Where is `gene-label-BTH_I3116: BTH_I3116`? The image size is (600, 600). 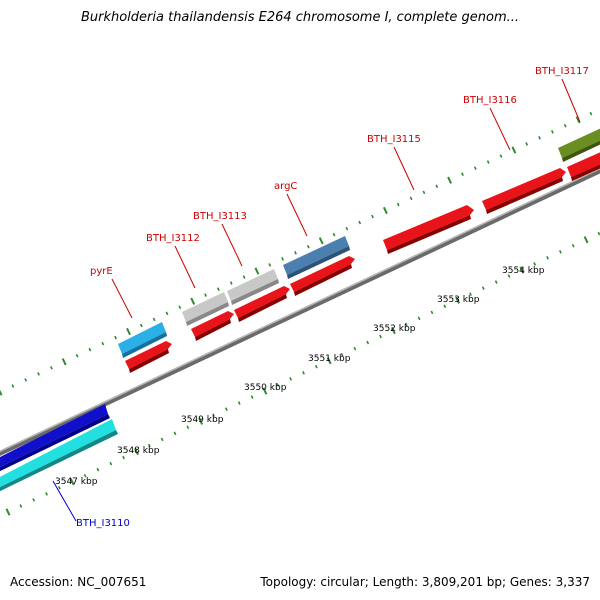
gene-label-BTH_I3116: BTH_I3116 is located at coordinates (490, 100).